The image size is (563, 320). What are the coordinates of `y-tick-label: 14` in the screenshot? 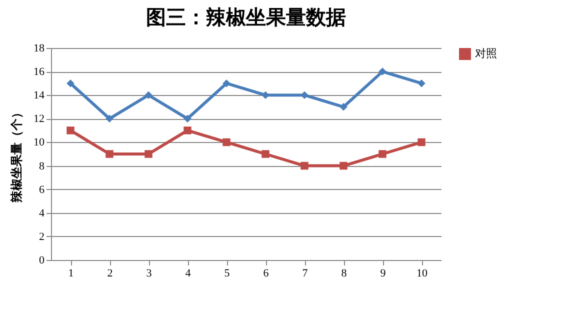 It's located at (39, 96).